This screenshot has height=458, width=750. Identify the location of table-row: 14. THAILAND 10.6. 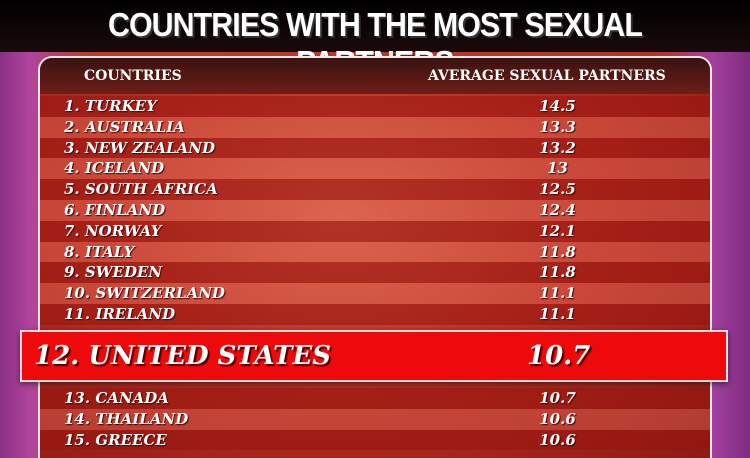
(375, 419).